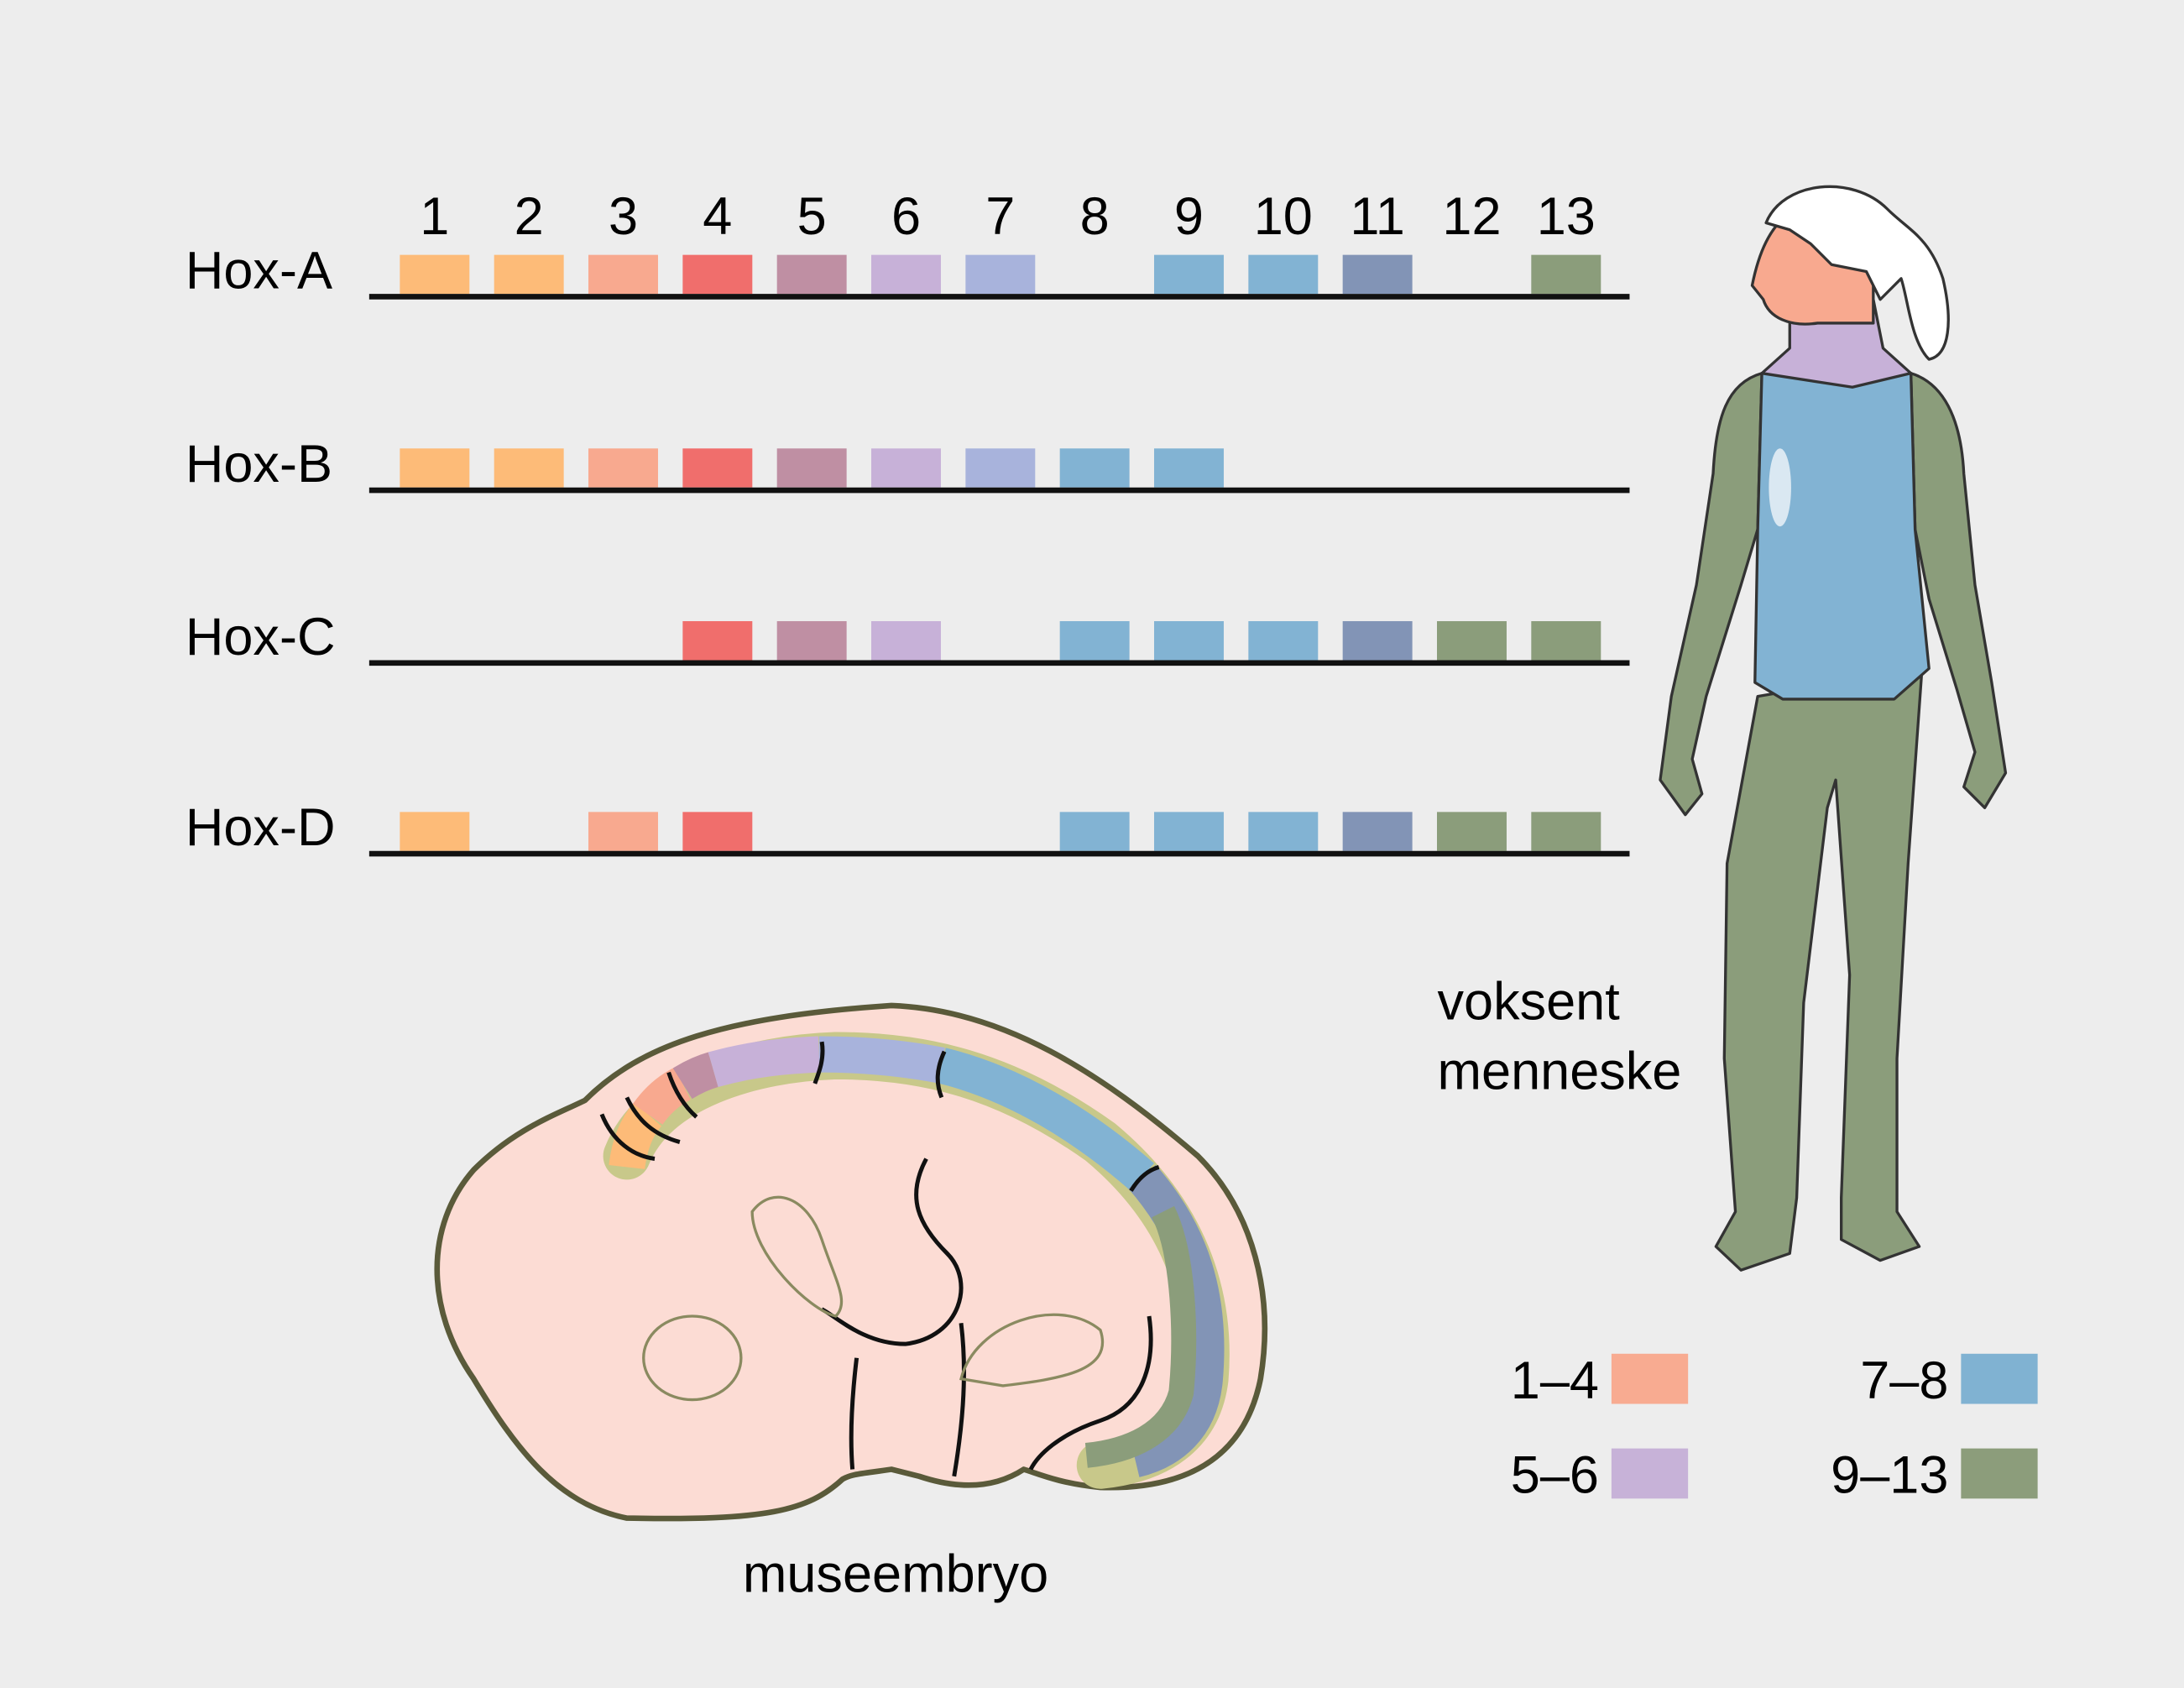 The height and width of the screenshot is (1688, 2184). What do you see at coordinates (1958, 591) in the screenshot?
I see `human-right-arm` at bounding box center [1958, 591].